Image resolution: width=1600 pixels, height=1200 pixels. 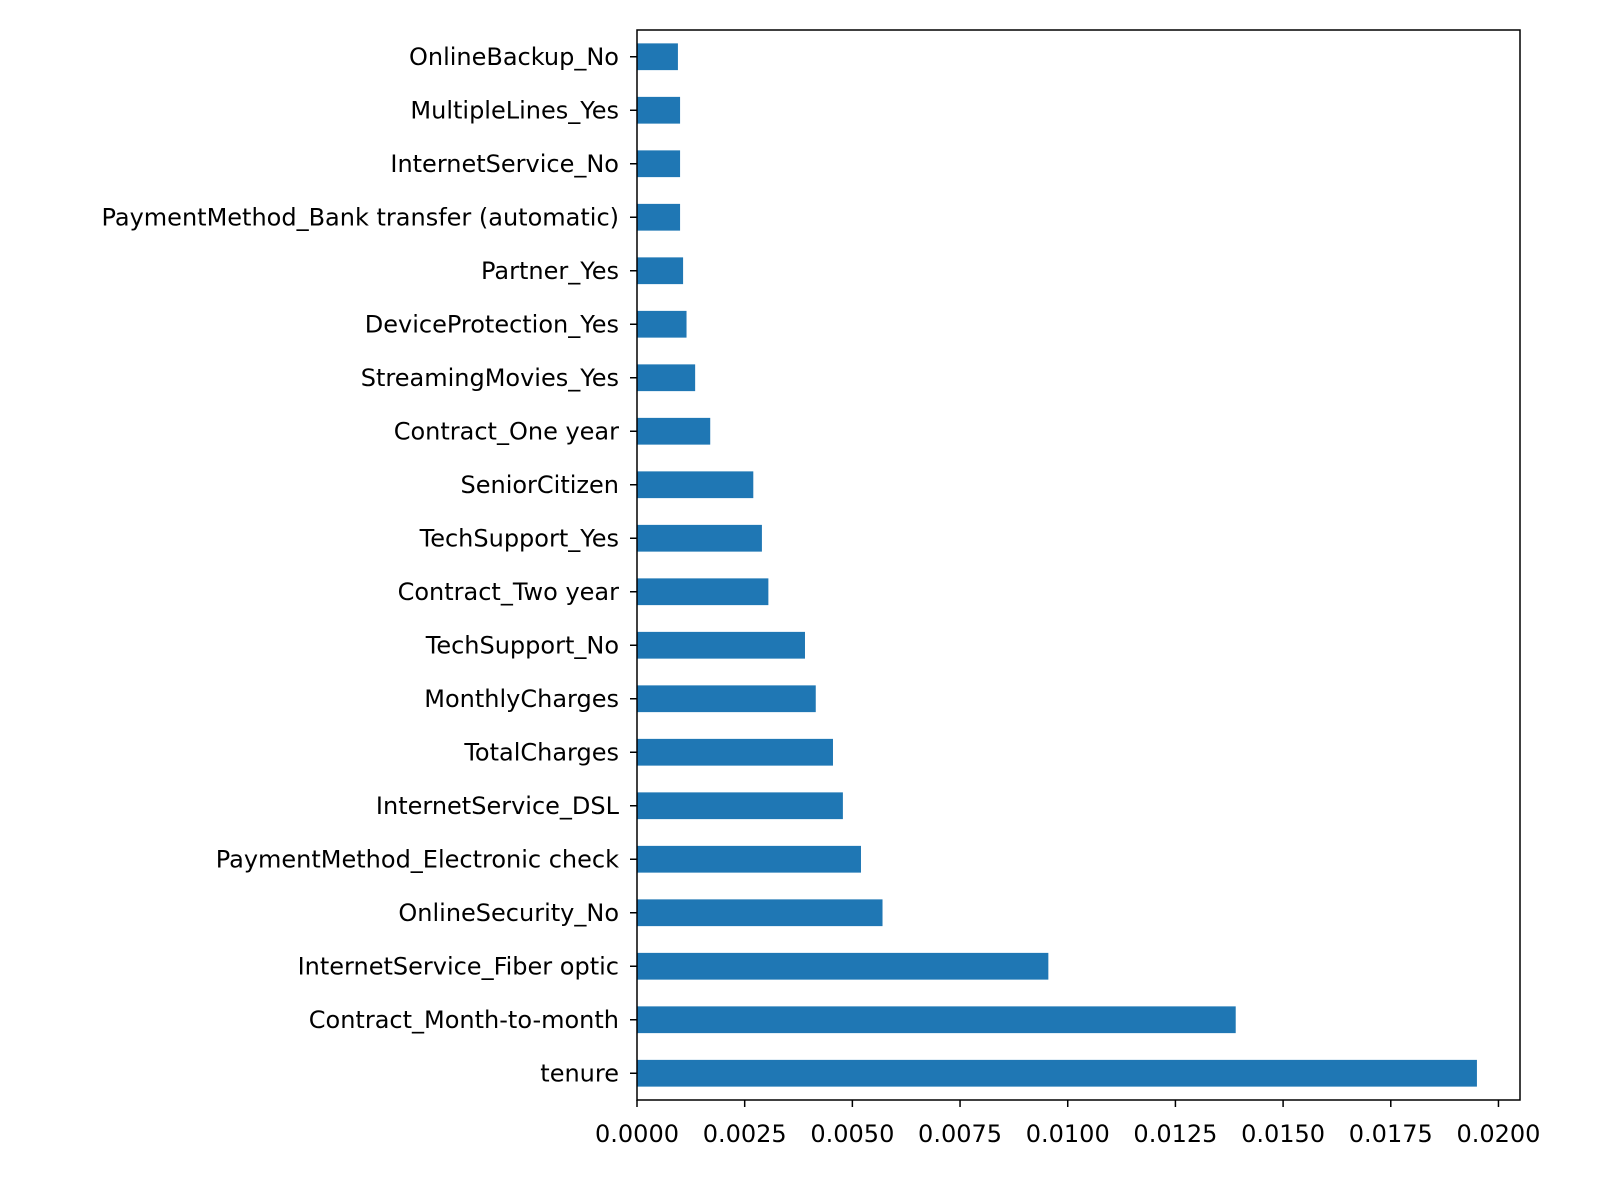 I want to click on bar-techsupport-yes, so click(x=699, y=538).